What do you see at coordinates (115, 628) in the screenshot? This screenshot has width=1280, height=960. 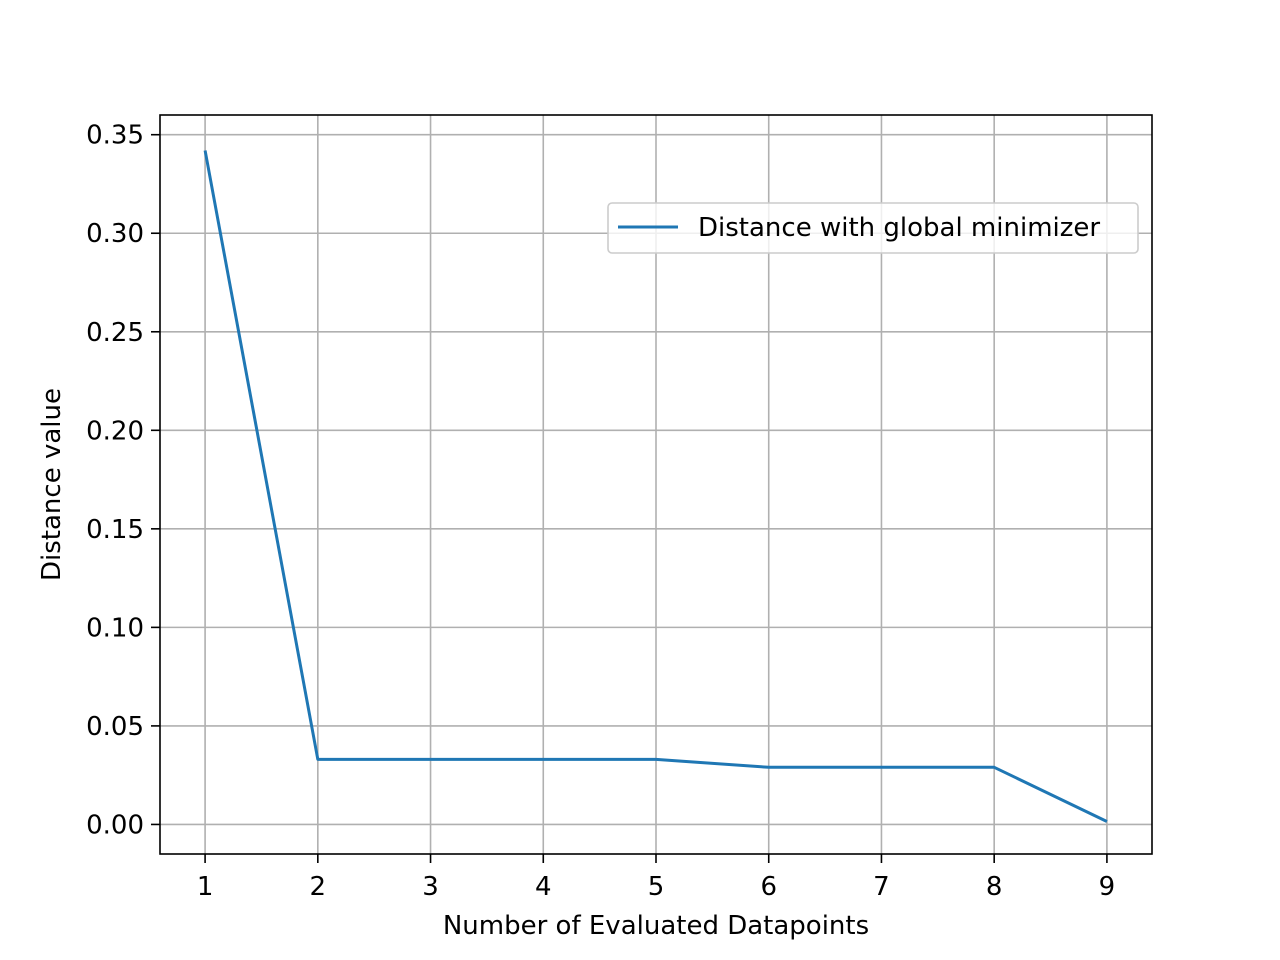 I see `y-tick-label: 0.10` at bounding box center [115, 628].